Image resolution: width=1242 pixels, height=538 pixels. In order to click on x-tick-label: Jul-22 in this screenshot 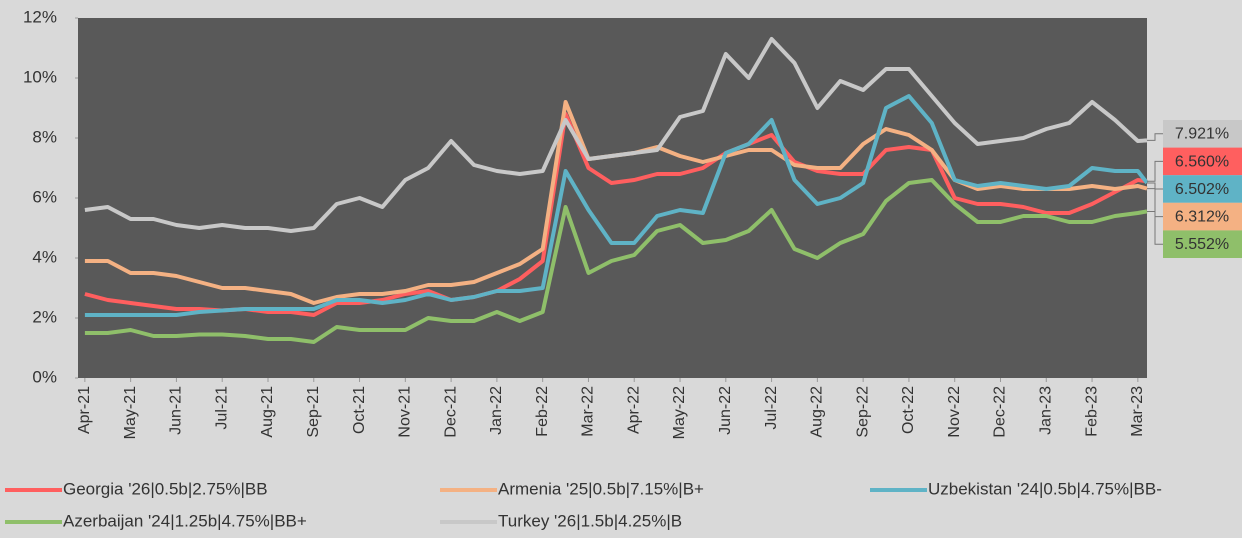, I will do `click(771, 408)`.